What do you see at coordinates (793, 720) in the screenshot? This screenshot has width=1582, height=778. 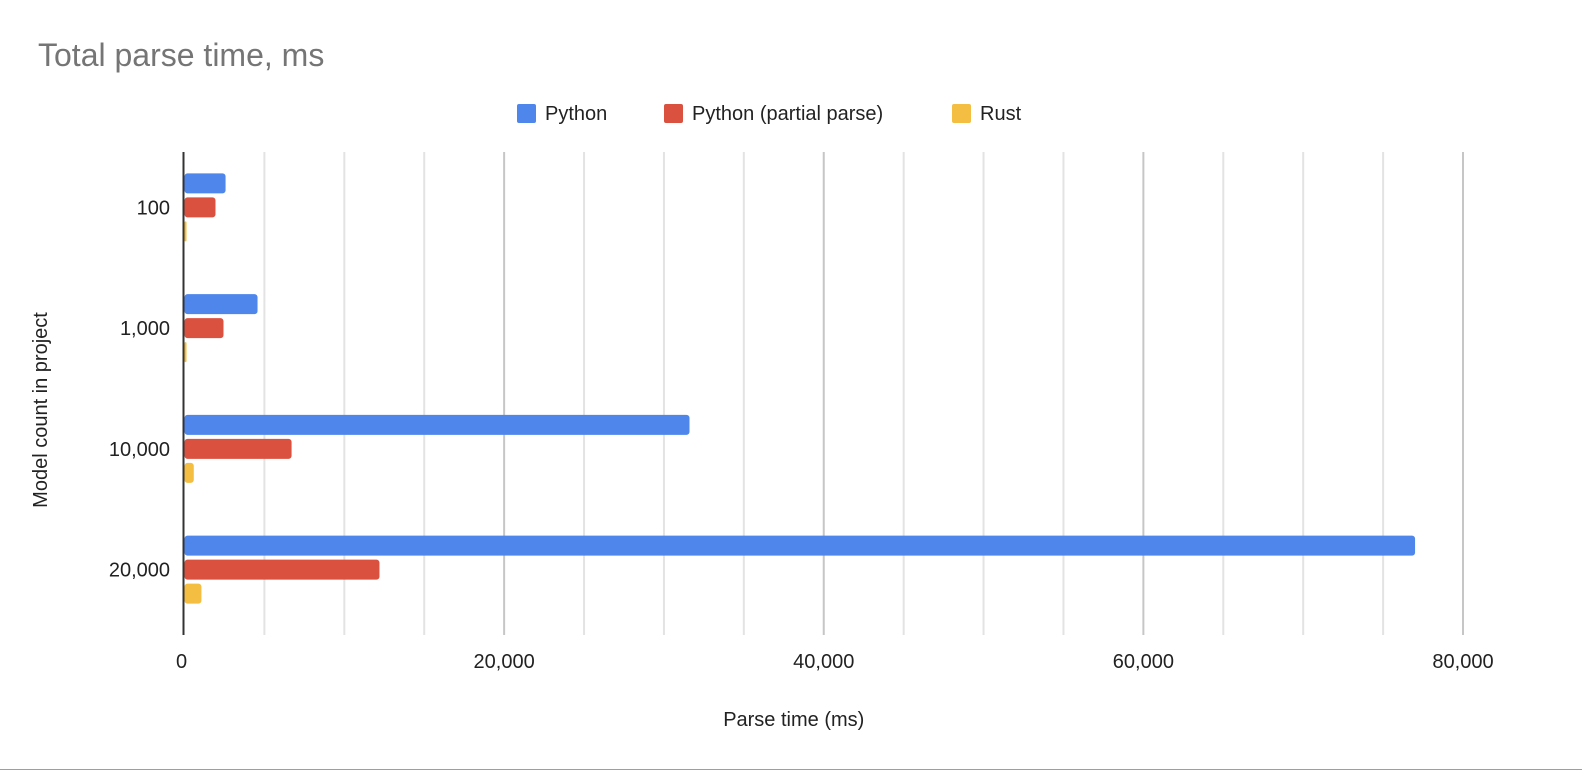 I see `x-axis-label: Parse time (ms)` at bounding box center [793, 720].